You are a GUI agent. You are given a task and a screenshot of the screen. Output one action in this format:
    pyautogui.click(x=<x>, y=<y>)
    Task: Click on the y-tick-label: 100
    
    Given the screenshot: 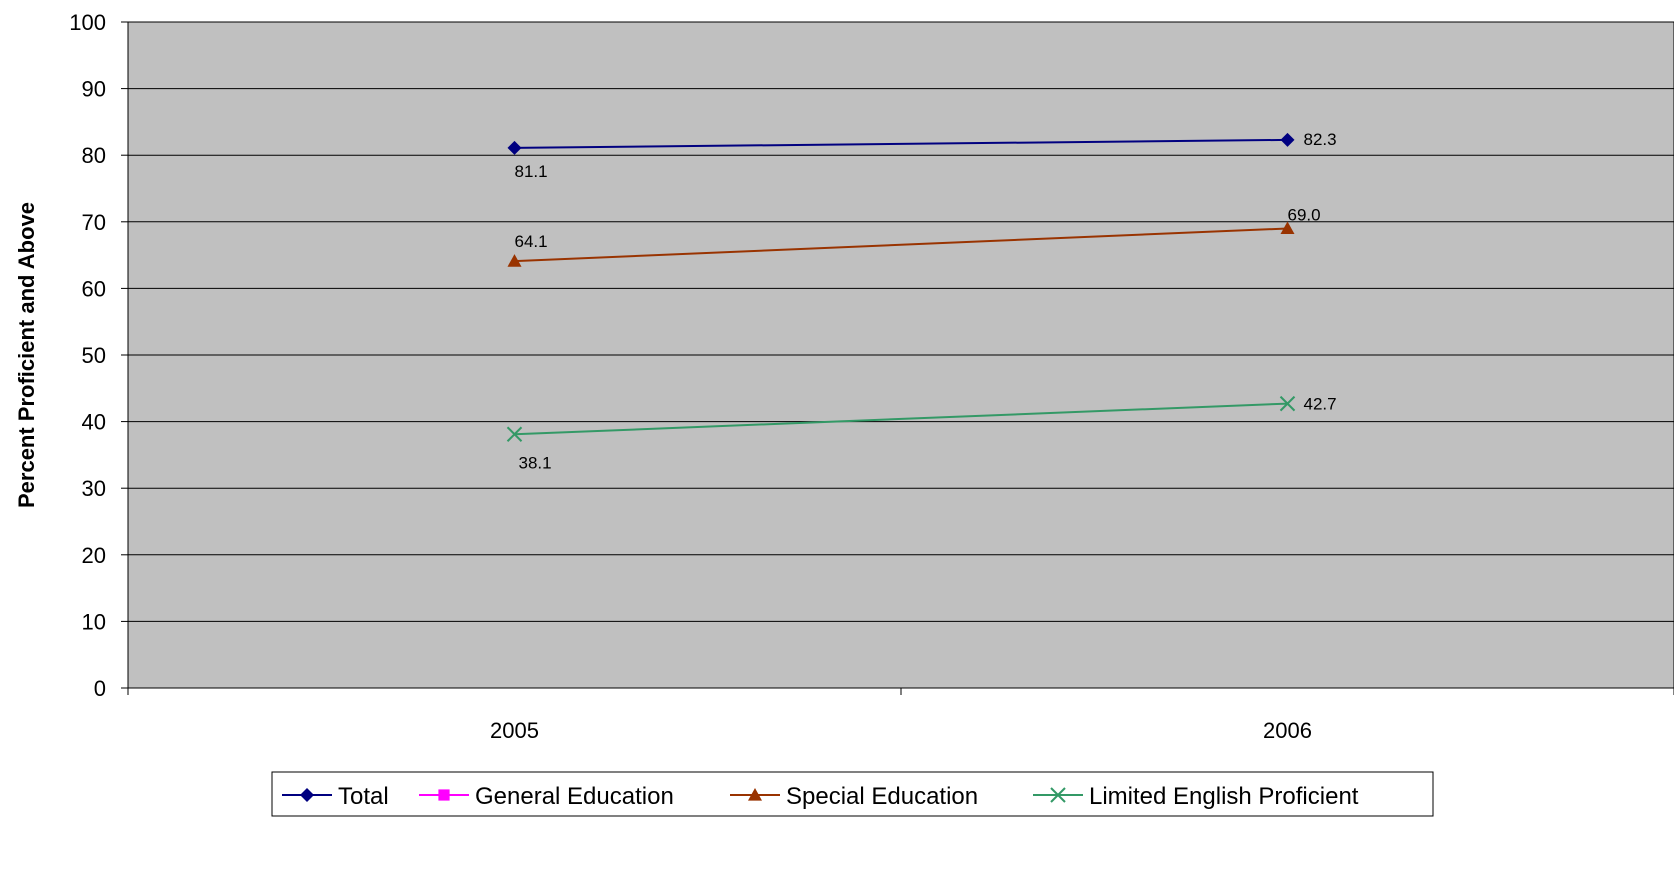 What is the action you would take?
    pyautogui.click(x=87, y=22)
    